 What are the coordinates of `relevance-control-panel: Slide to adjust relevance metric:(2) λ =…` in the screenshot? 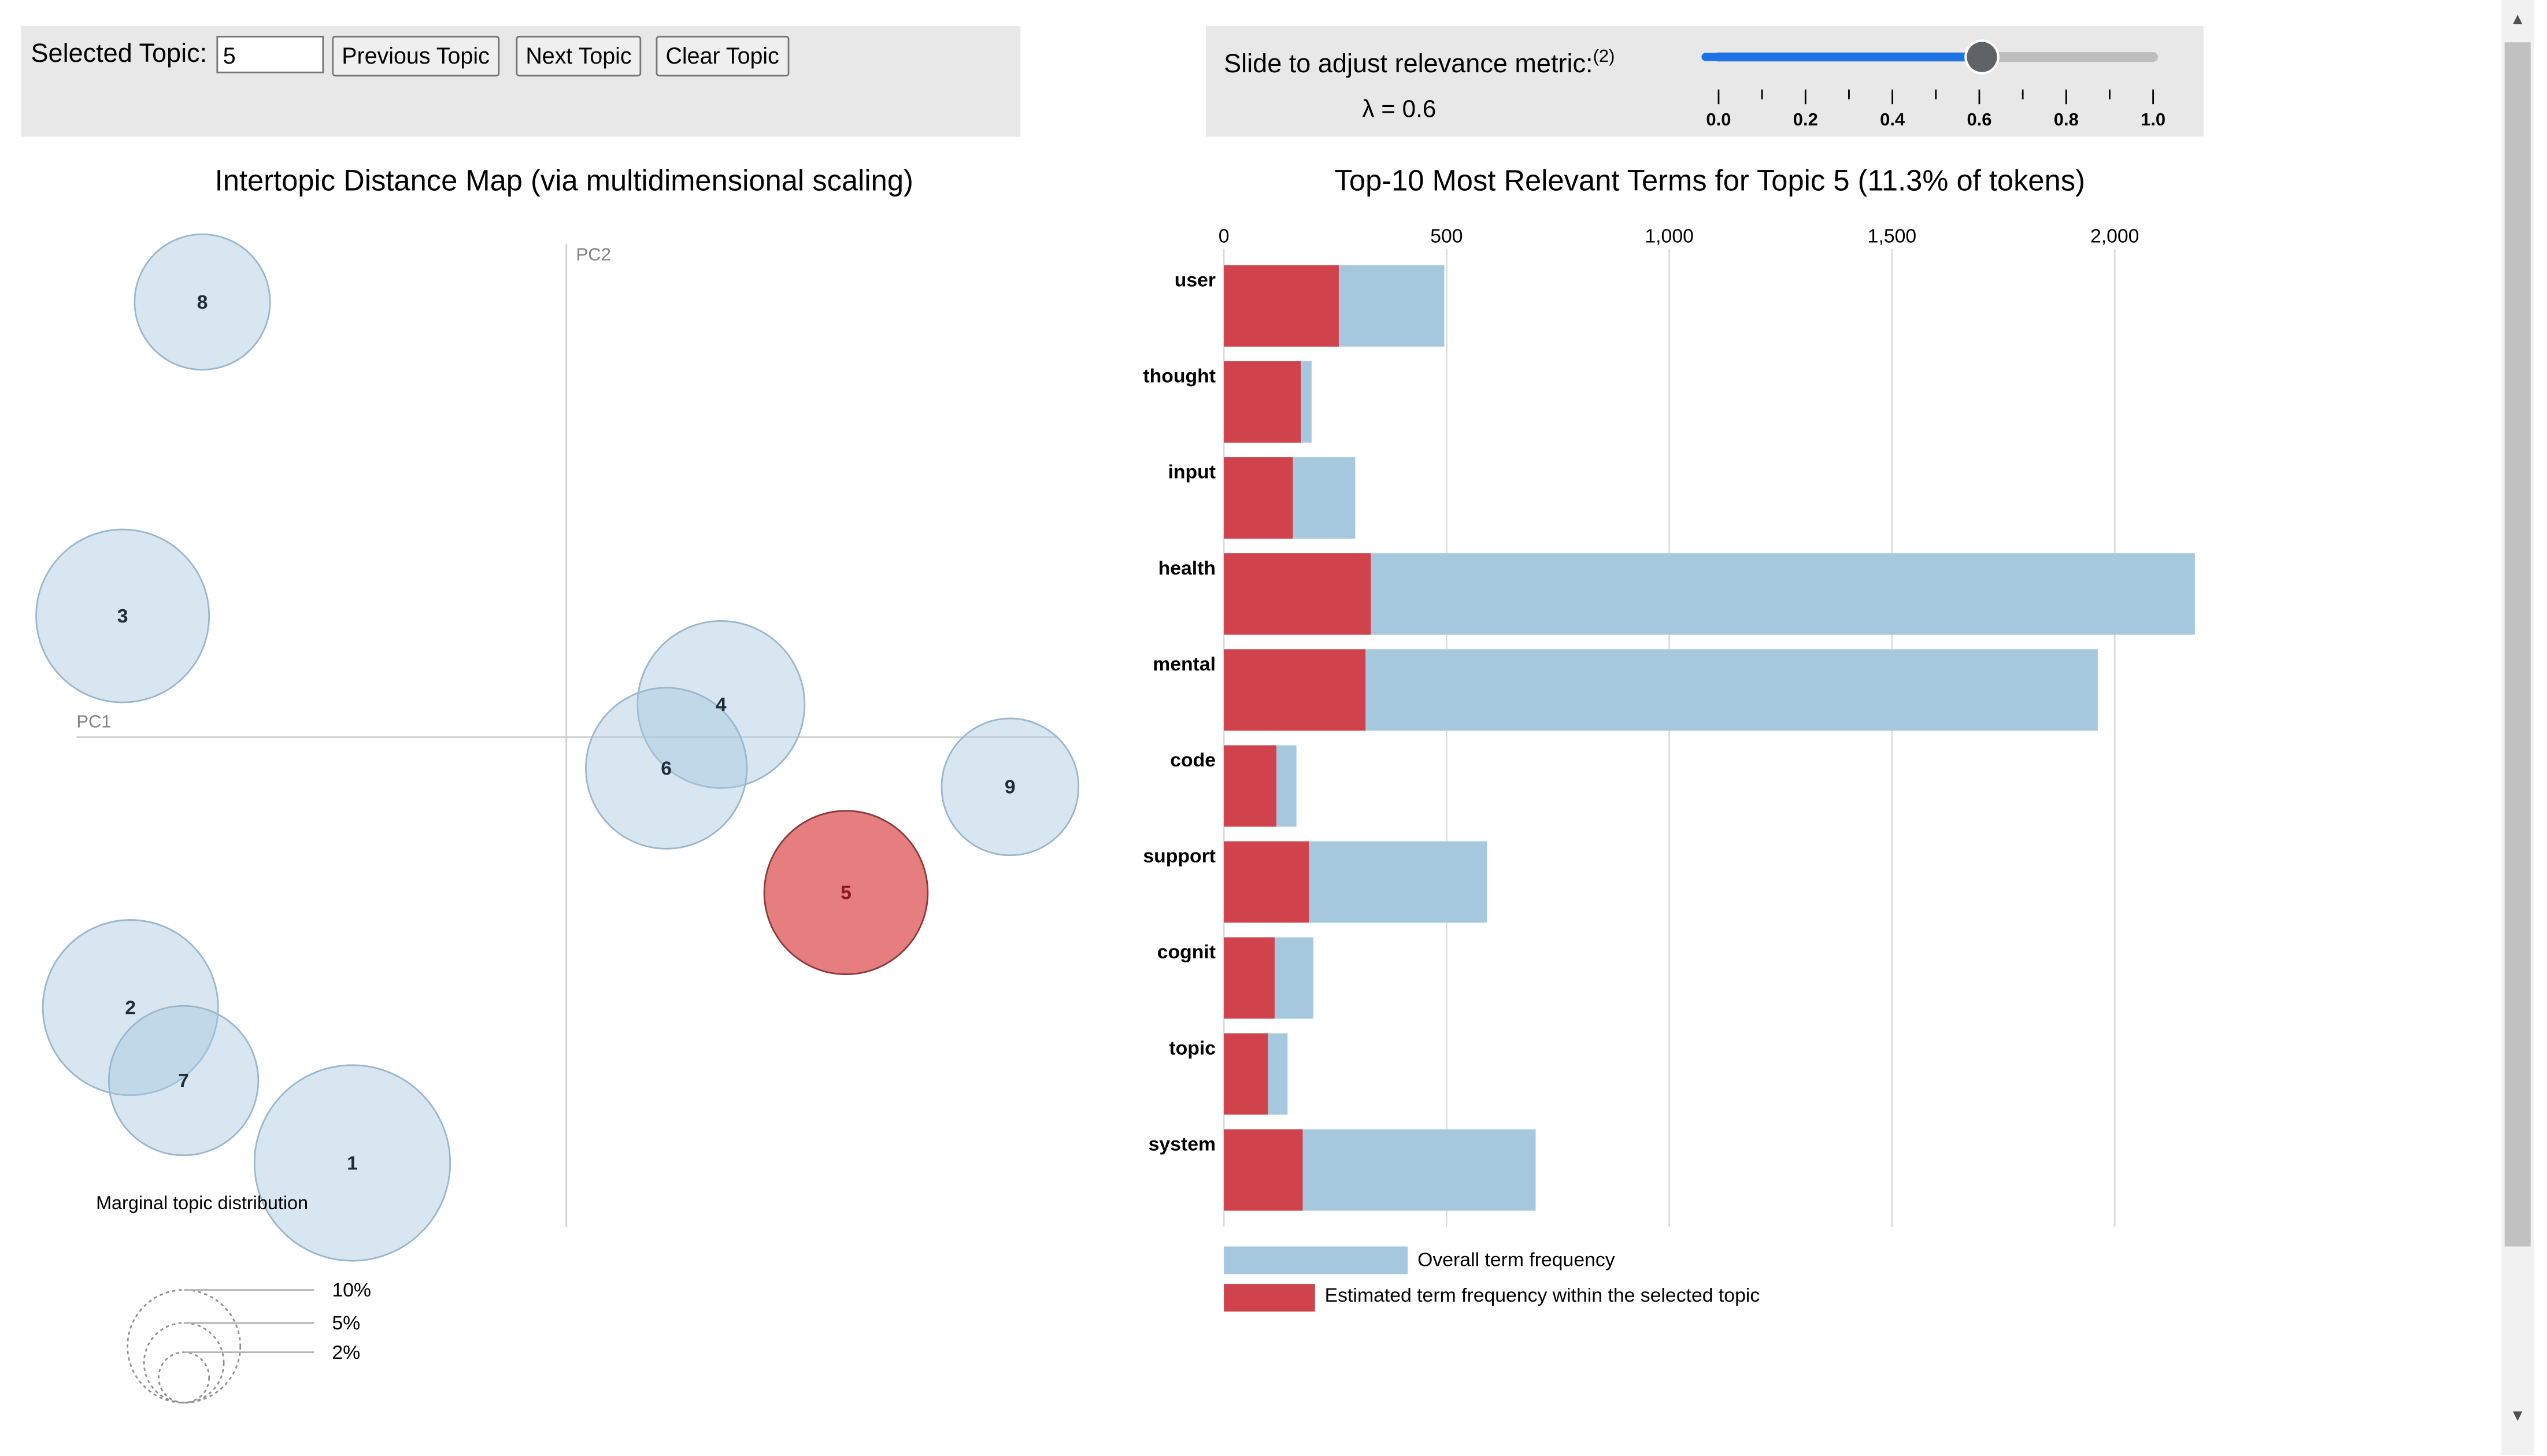 It's located at (1705, 82).